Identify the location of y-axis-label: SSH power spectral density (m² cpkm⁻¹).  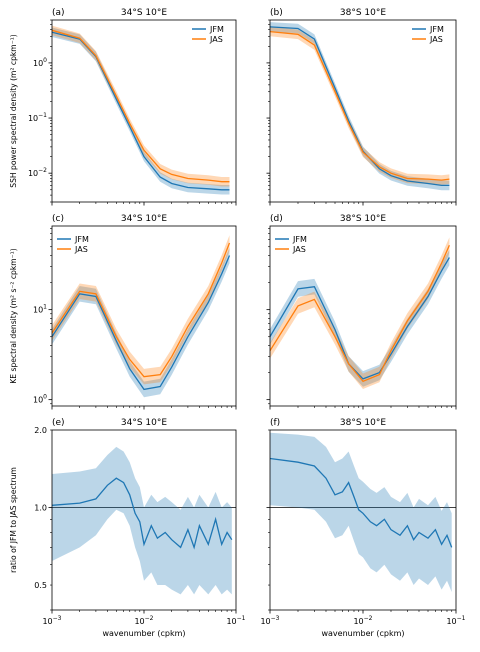
(13, 110).